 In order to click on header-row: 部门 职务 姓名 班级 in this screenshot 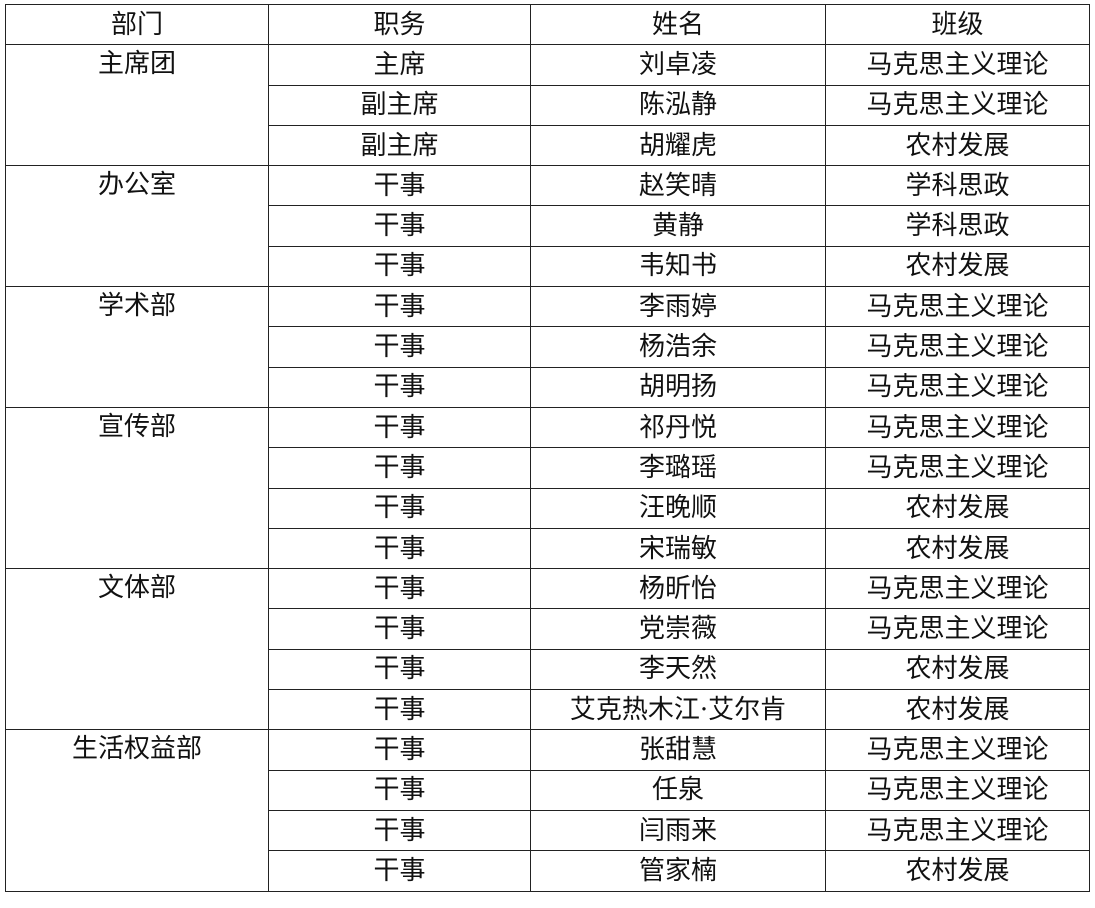, I will do `click(547, 24)`.